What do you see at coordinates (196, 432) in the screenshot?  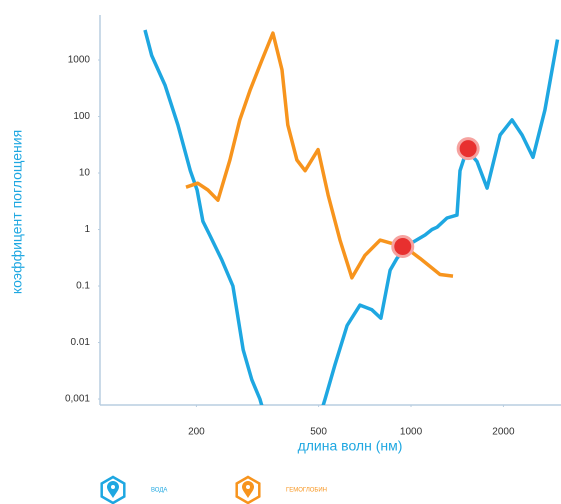 I see `x-tick-label: 200` at bounding box center [196, 432].